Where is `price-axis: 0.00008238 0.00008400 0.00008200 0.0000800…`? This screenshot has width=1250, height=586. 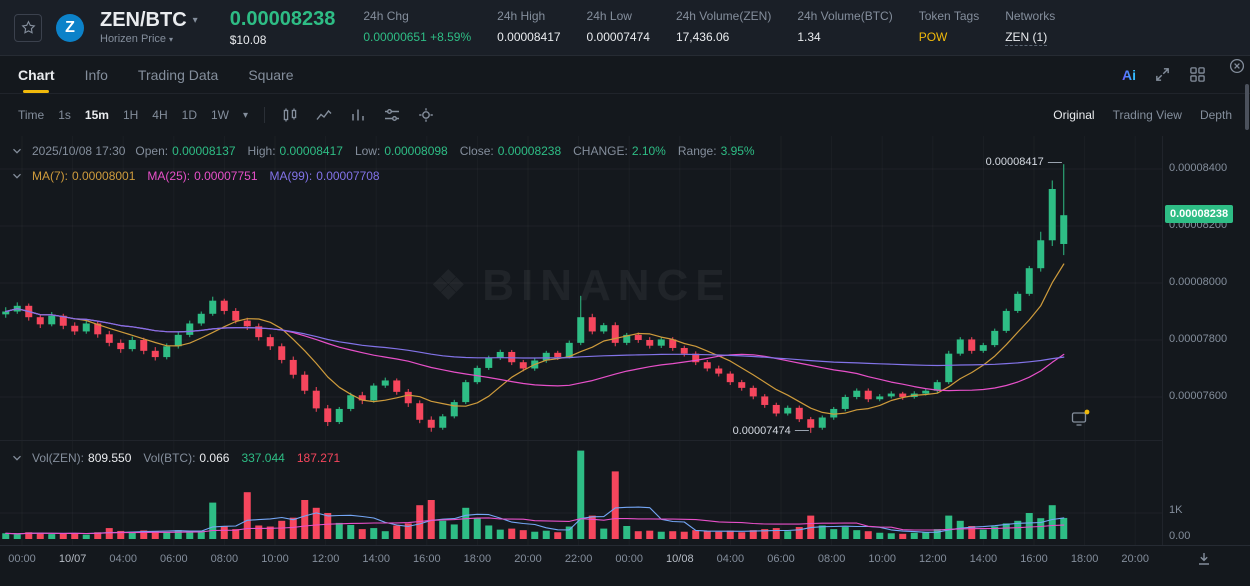 price-axis: 0.00008238 0.00008400 0.00008200 0.0000800… is located at coordinates (1206, 340).